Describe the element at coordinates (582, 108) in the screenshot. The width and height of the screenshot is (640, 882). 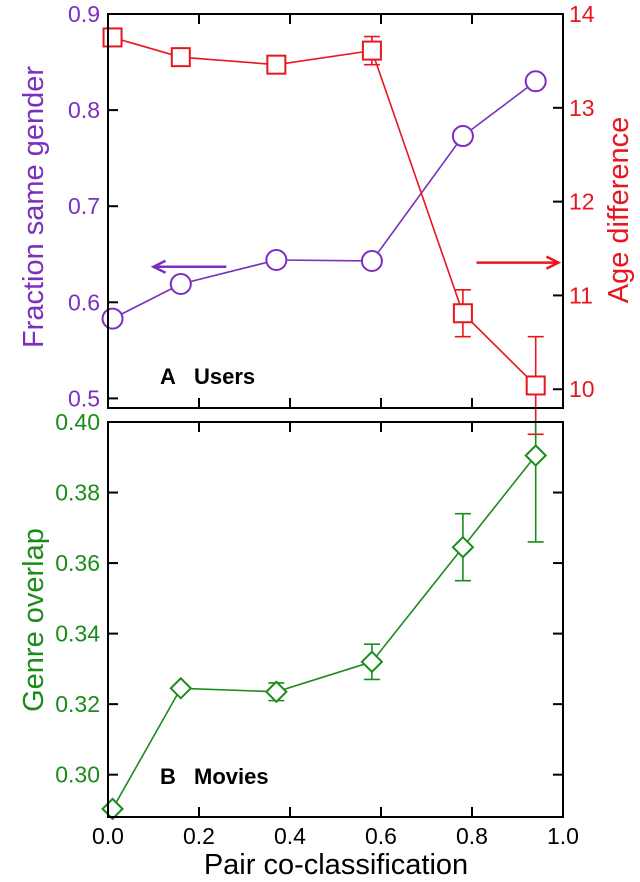
I see `a-ytick-right-label-3: 13` at that location.